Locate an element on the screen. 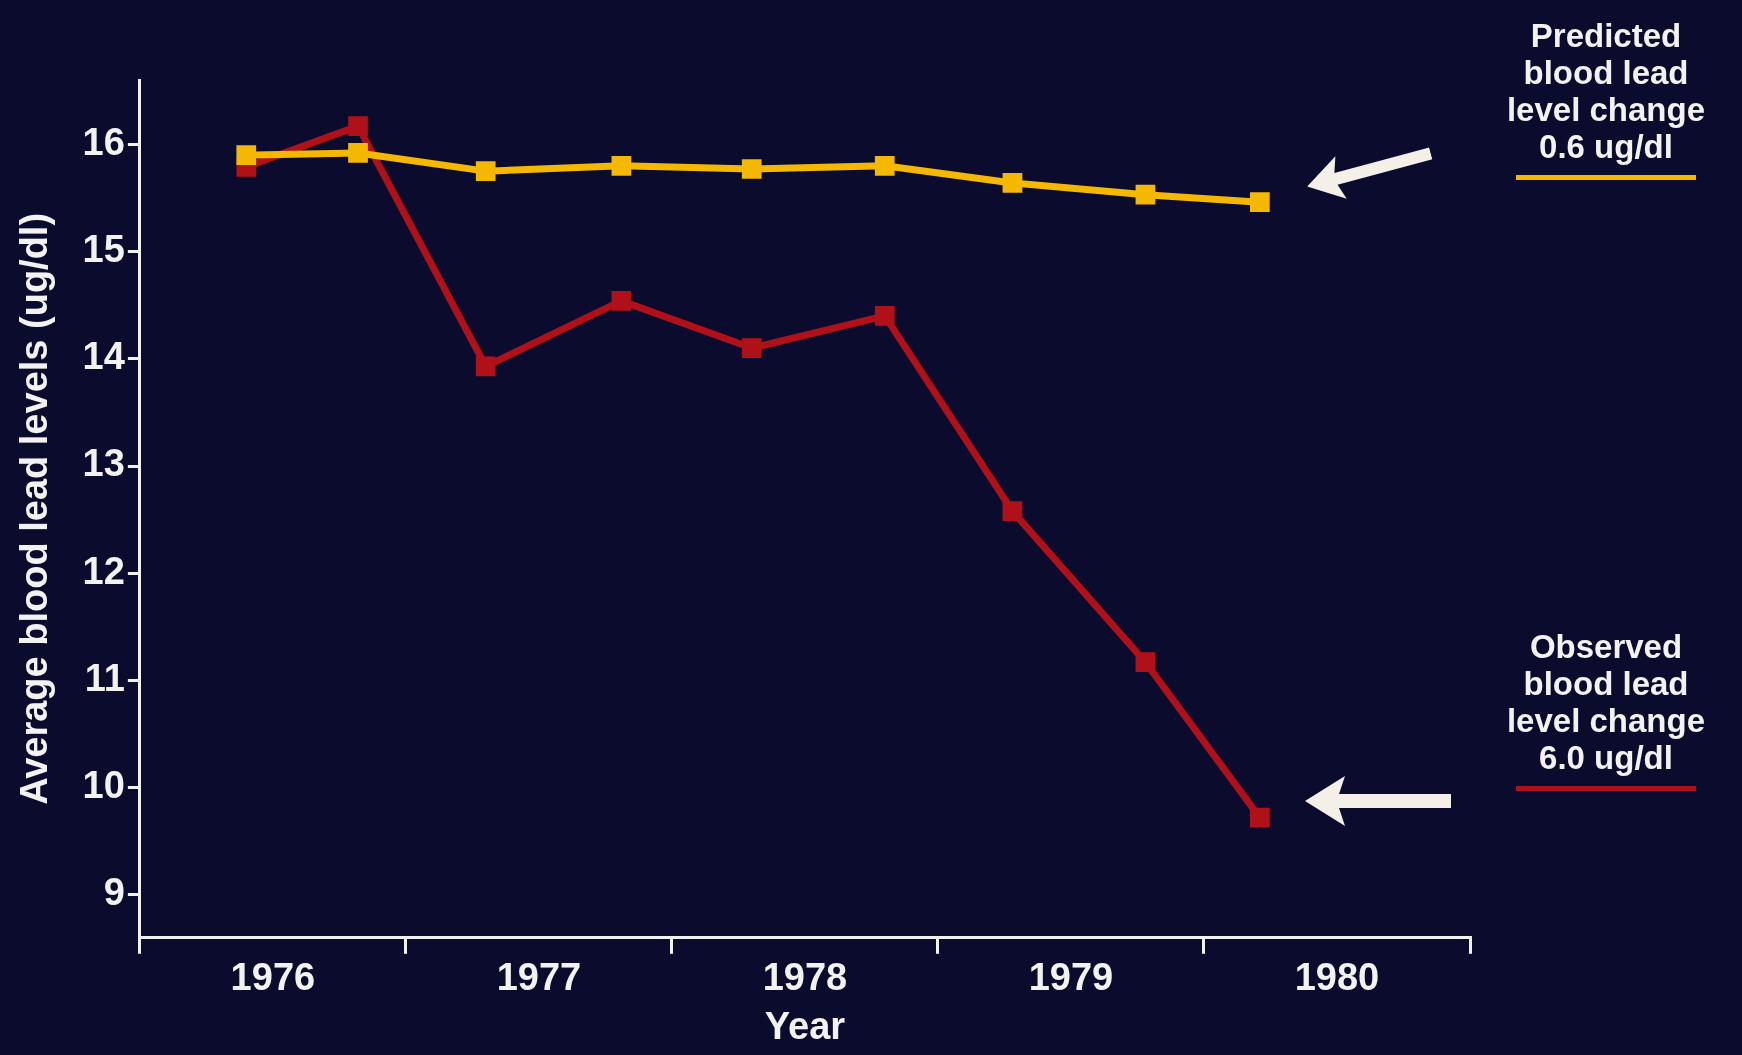 The width and height of the screenshot is (1742, 1055). x-tick-label: 1977 is located at coordinates (539, 977).